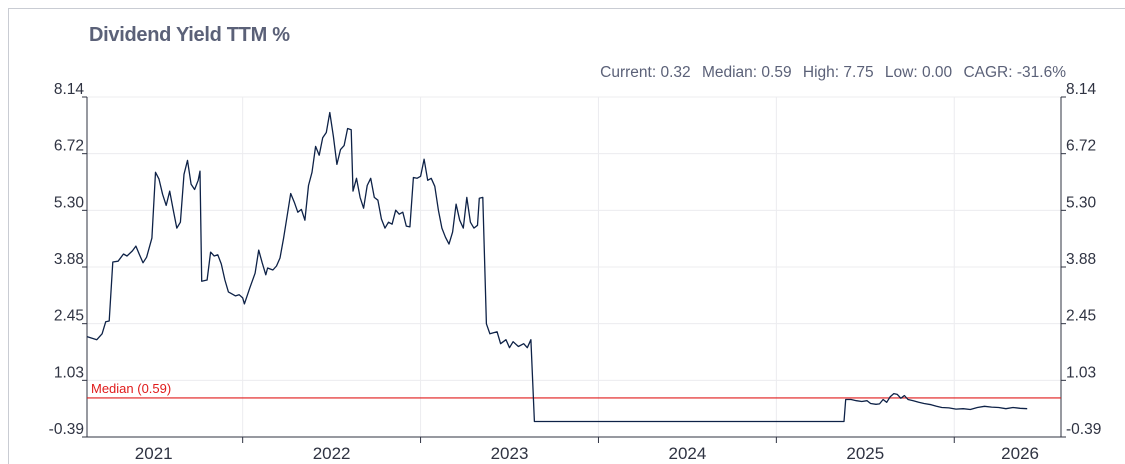 Image resolution: width=1125 pixels, height=464 pixels. I want to click on chart-title: Dividend Yield TTM %, so click(189, 35).